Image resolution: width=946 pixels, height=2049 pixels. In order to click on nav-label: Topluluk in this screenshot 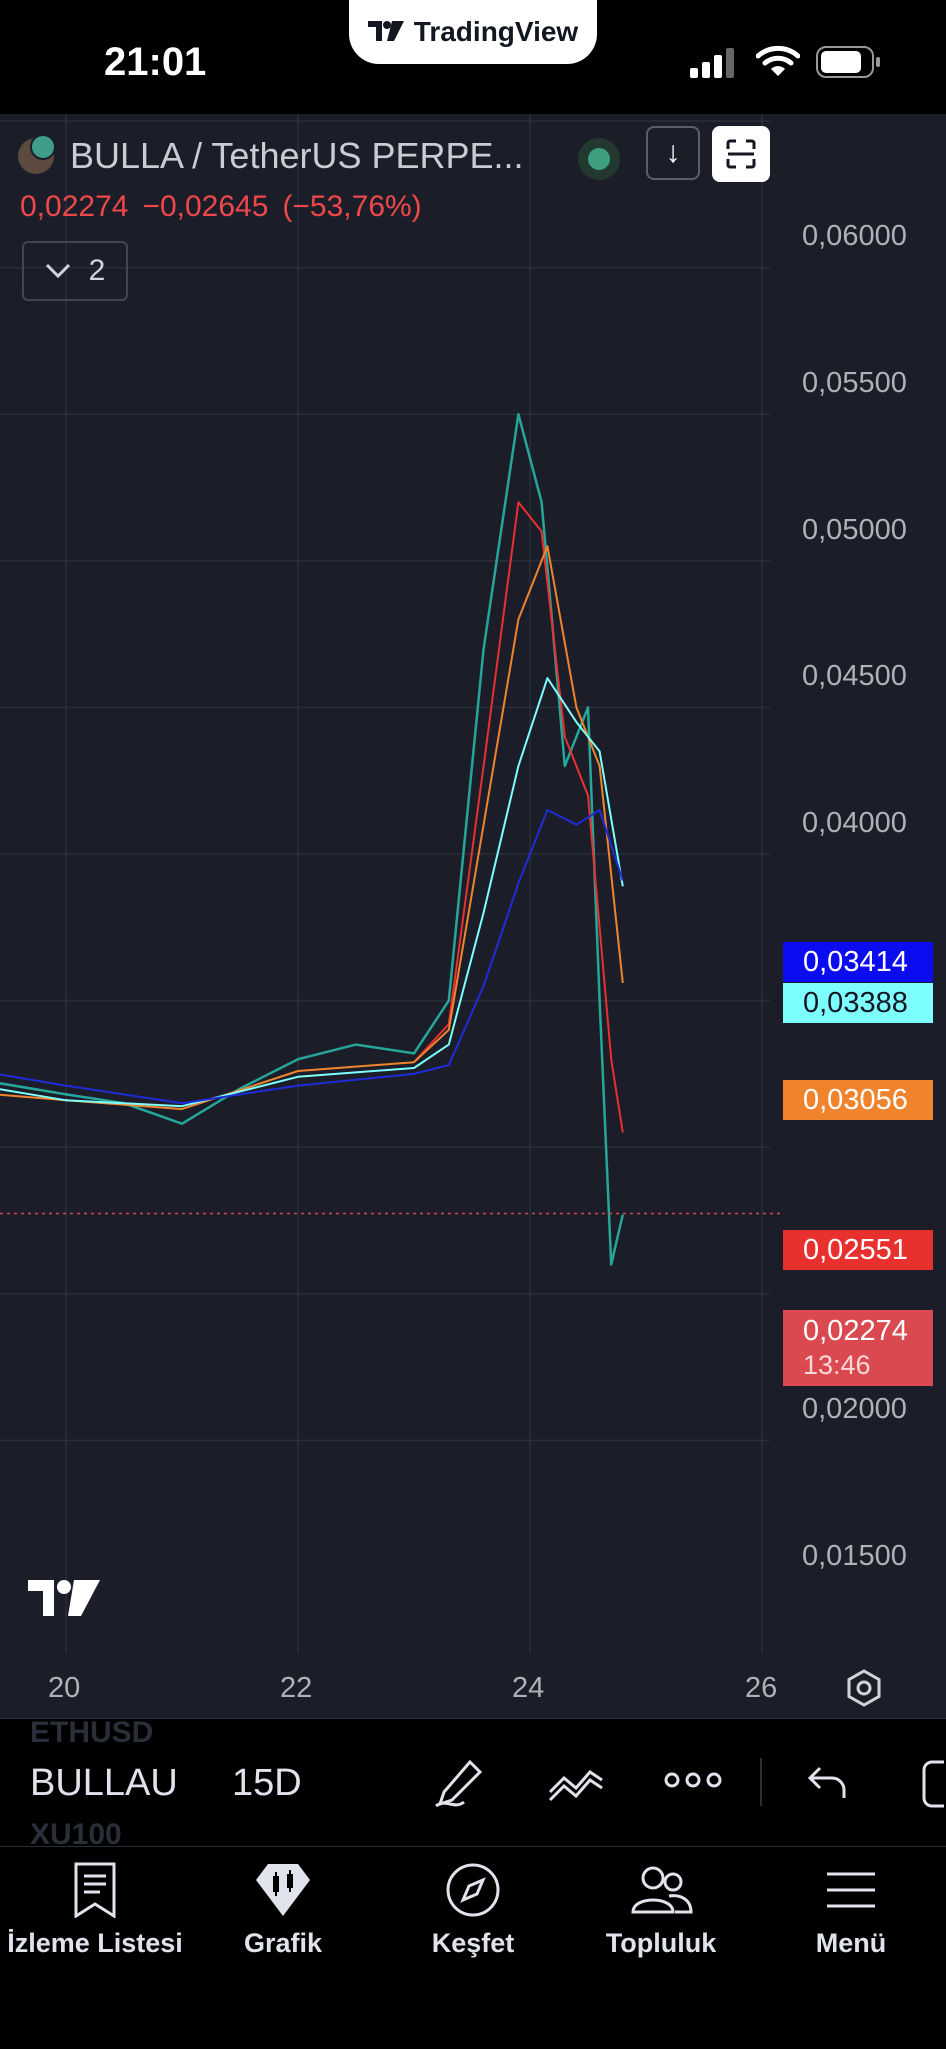, I will do `click(661, 1943)`.